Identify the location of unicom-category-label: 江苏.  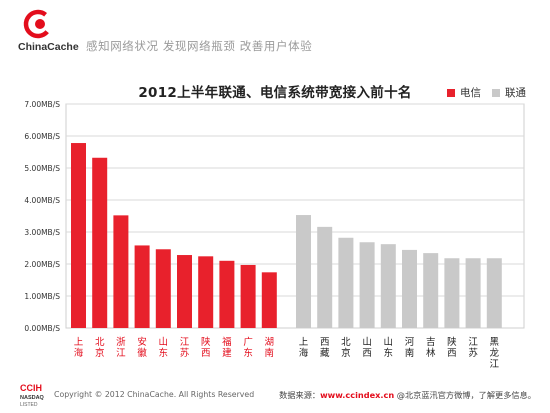
(473, 348).